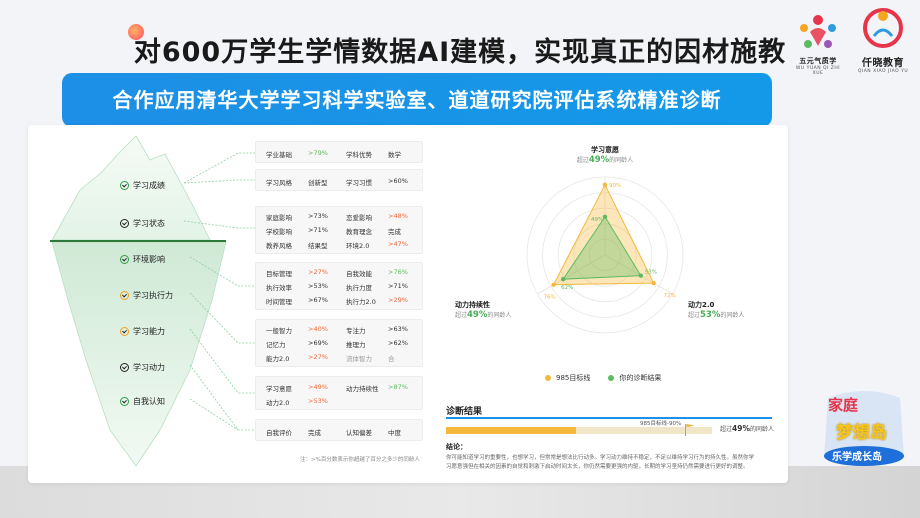 The height and width of the screenshot is (518, 920). I want to click on metric-value: >67%, so click(318, 300).